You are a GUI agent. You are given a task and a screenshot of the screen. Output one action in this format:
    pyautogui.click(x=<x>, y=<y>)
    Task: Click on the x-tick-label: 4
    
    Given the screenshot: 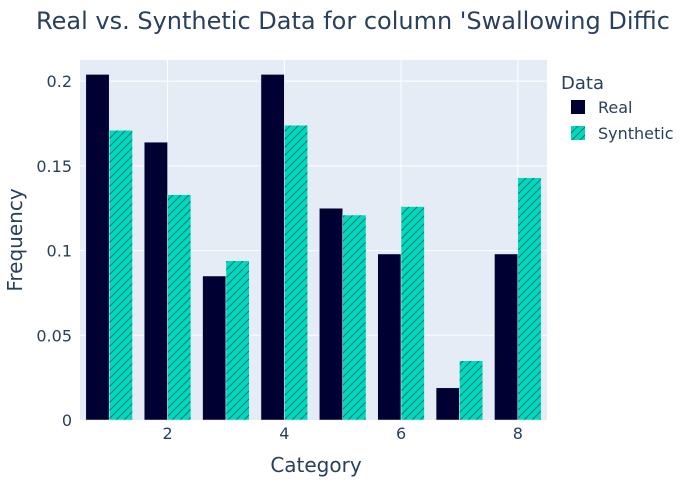 What is the action you would take?
    pyautogui.click(x=284, y=433)
    